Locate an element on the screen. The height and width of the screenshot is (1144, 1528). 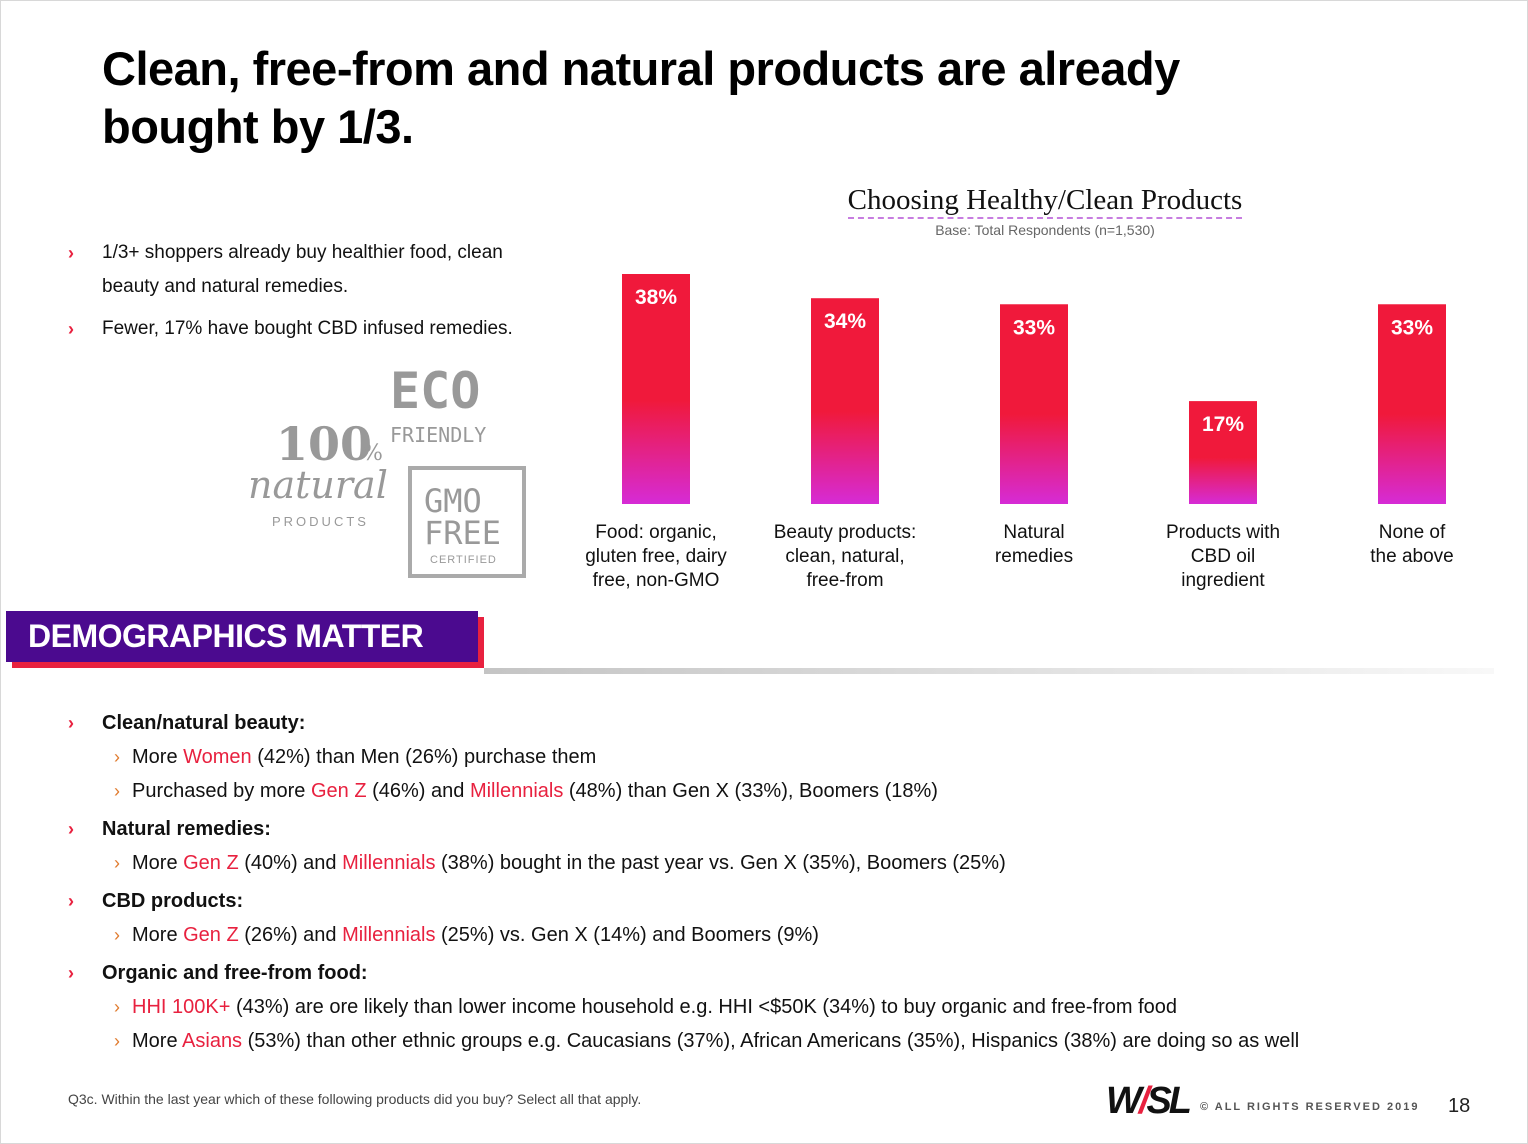
item-text: (42%) than Men (26%) purchase them is located at coordinates (424, 757).